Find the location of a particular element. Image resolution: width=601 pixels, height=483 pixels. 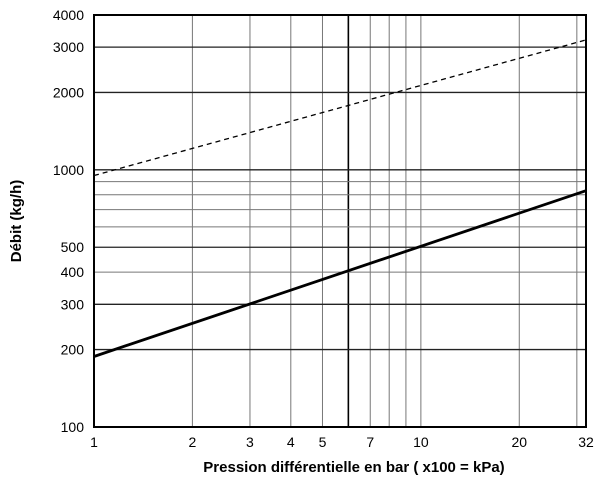

y-tick-label: 300 is located at coordinates (73, 304).